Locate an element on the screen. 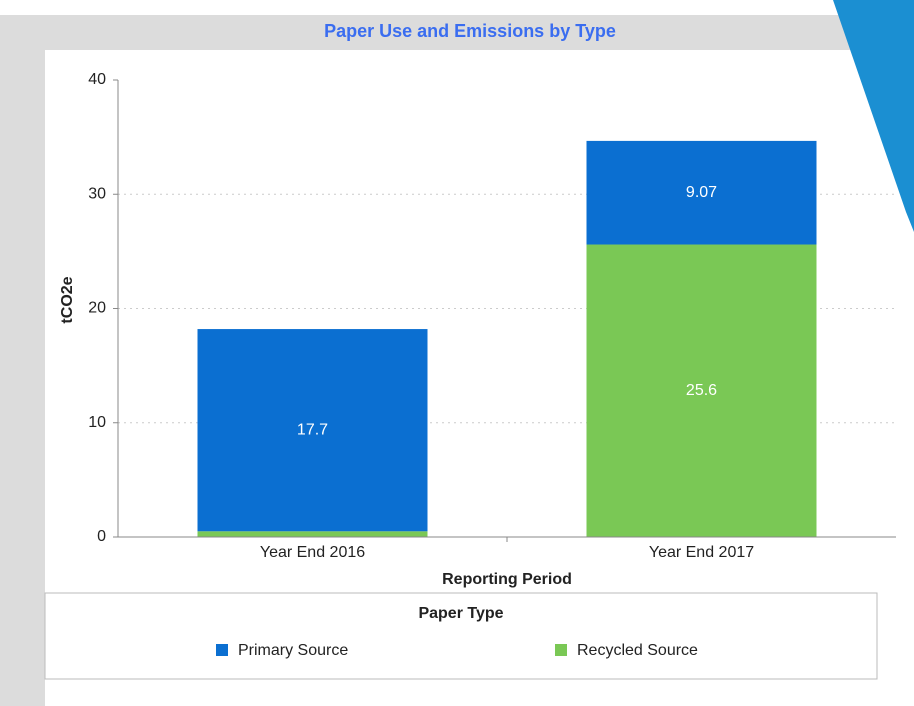 The height and width of the screenshot is (706, 914). title-bar is located at coordinates (457, 32).